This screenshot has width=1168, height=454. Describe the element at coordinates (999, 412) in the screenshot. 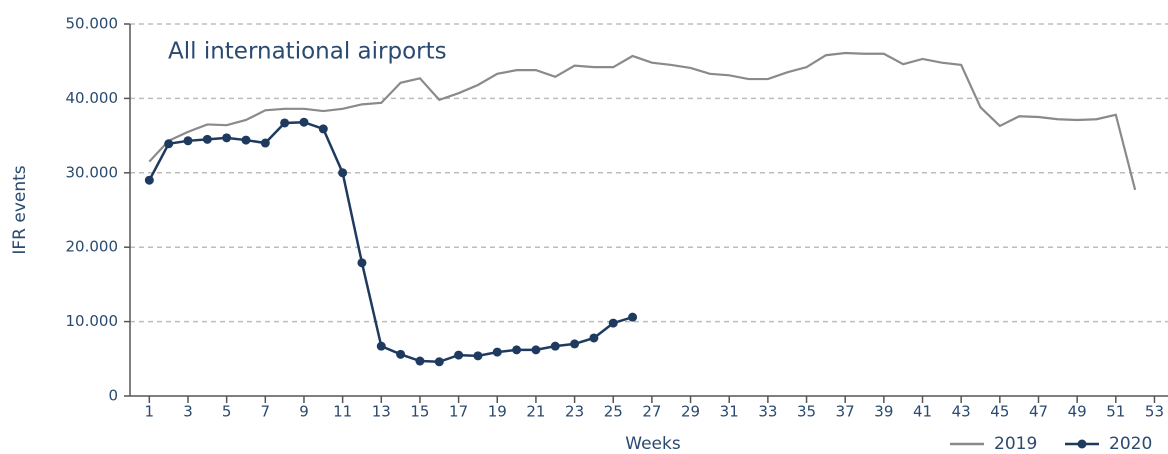

I see `x-tick-label: 45` at that location.